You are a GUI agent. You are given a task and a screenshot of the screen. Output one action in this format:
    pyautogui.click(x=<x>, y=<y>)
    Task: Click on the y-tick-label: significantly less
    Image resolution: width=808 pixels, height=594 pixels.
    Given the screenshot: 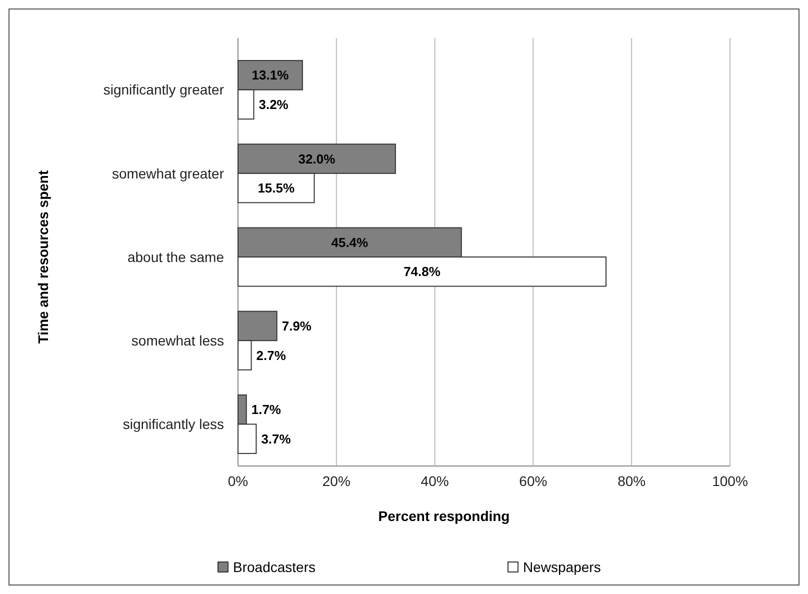 What is the action you would take?
    pyautogui.click(x=173, y=424)
    